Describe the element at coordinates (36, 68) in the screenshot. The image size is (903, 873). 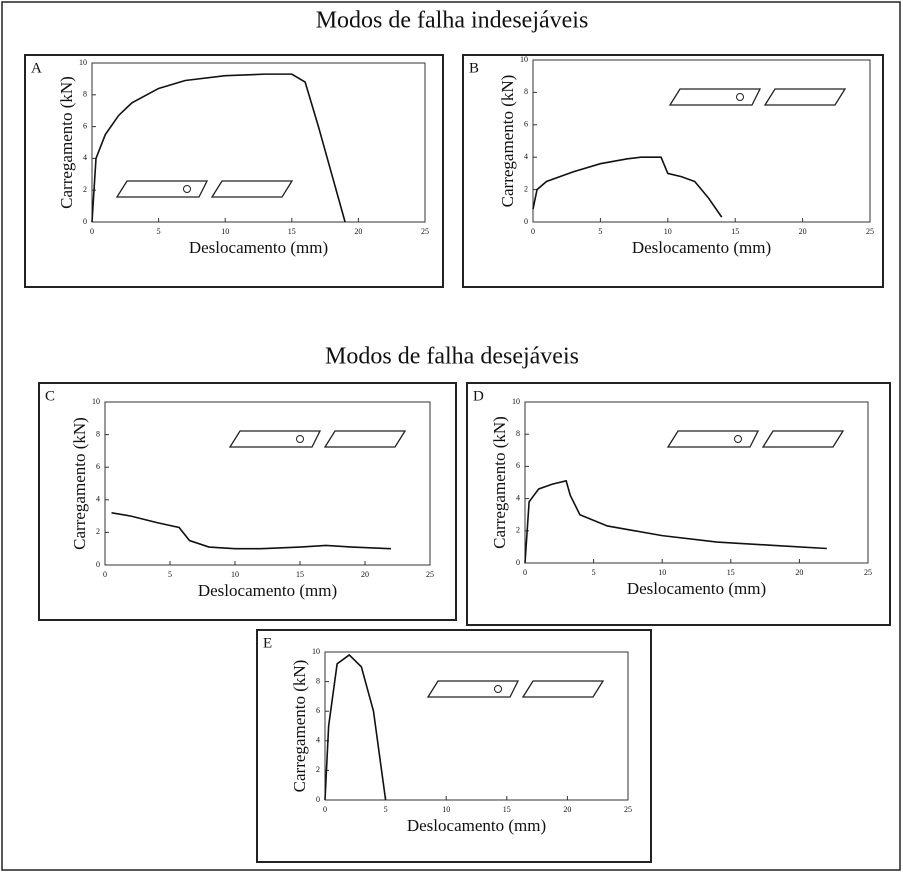
I see `panel-label: A` at that location.